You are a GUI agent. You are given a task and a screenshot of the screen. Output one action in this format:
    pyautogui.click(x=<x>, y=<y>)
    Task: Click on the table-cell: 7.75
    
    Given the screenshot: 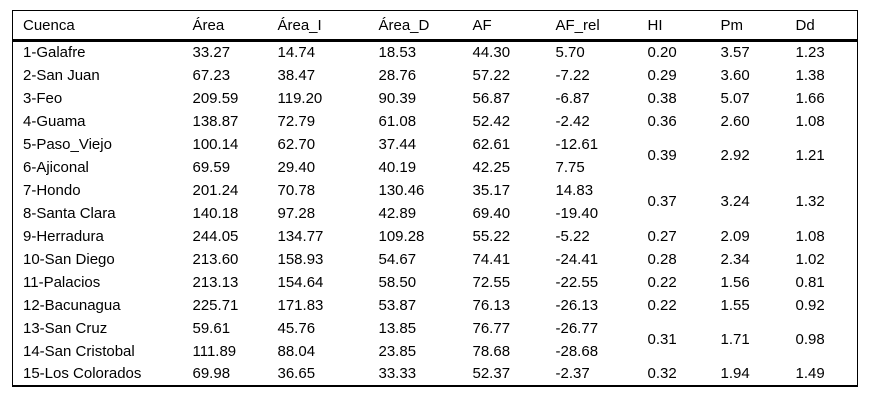 What is the action you would take?
    pyautogui.click(x=570, y=167)
    